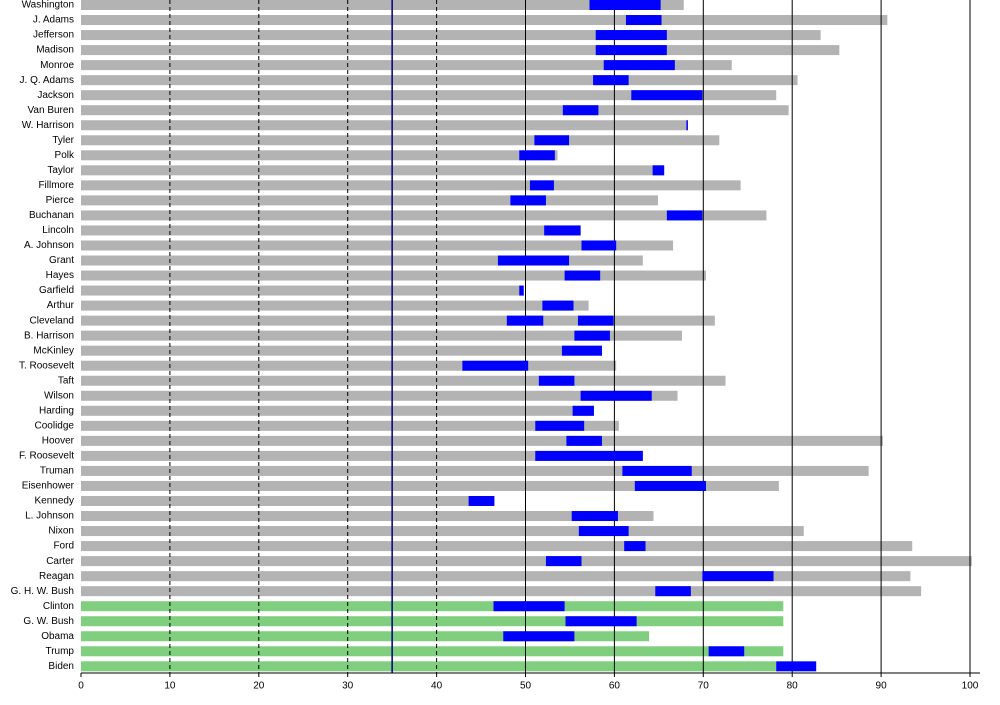 Image resolution: width=1000 pixels, height=705 pixels. Describe the element at coordinates (55, 95) in the screenshot. I see `y-tick-label: Jackson` at that location.